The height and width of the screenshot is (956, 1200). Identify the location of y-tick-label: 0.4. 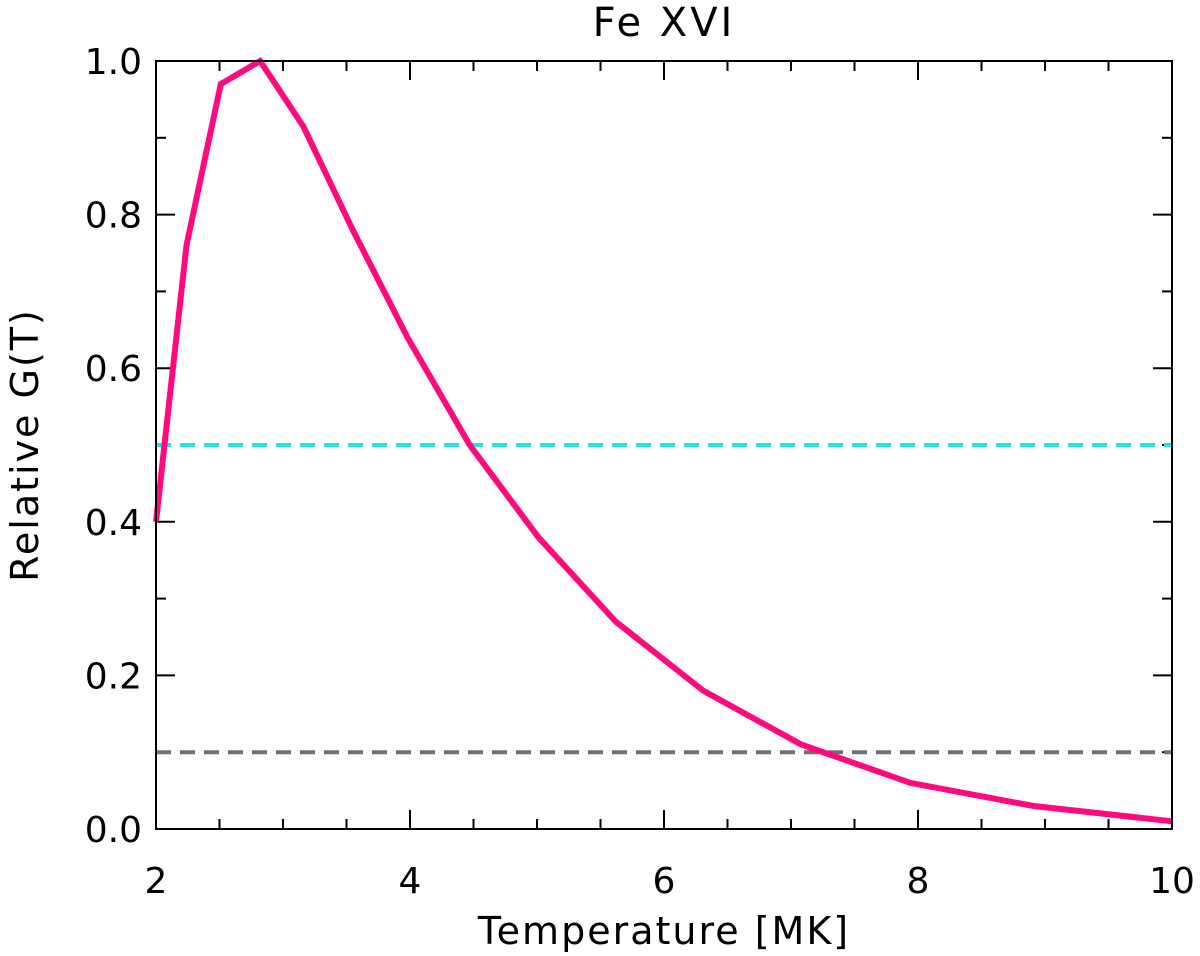
(113, 523).